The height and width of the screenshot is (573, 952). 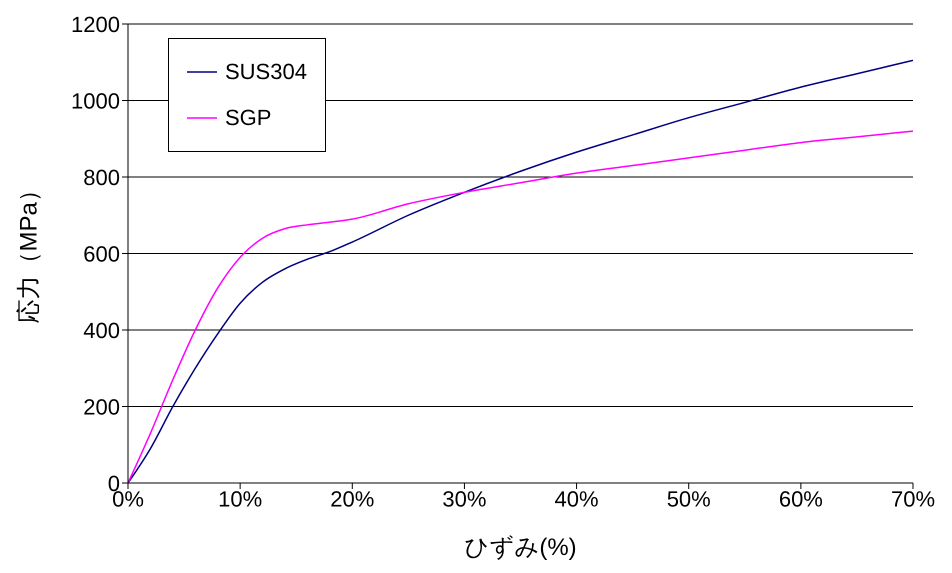 I want to click on x-tick-label: 10%, so click(x=240, y=499).